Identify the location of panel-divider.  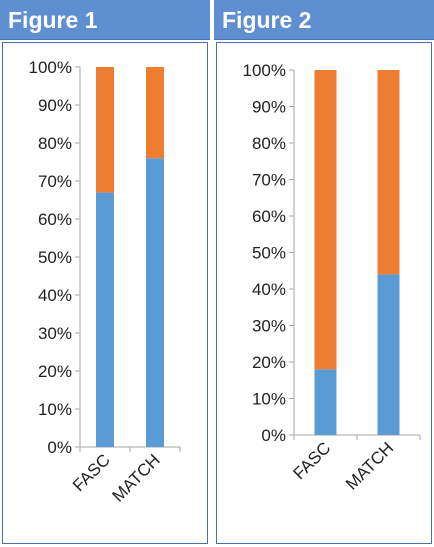
(212, 273).